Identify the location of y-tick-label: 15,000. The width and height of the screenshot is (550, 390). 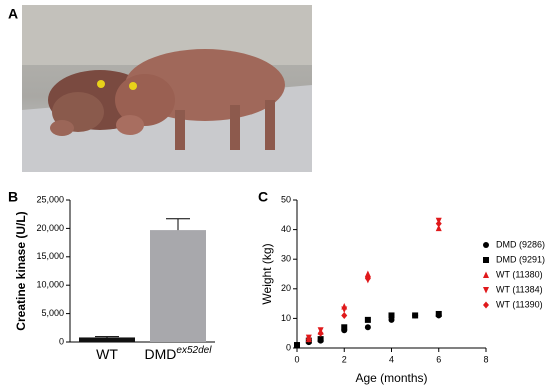
(50, 256).